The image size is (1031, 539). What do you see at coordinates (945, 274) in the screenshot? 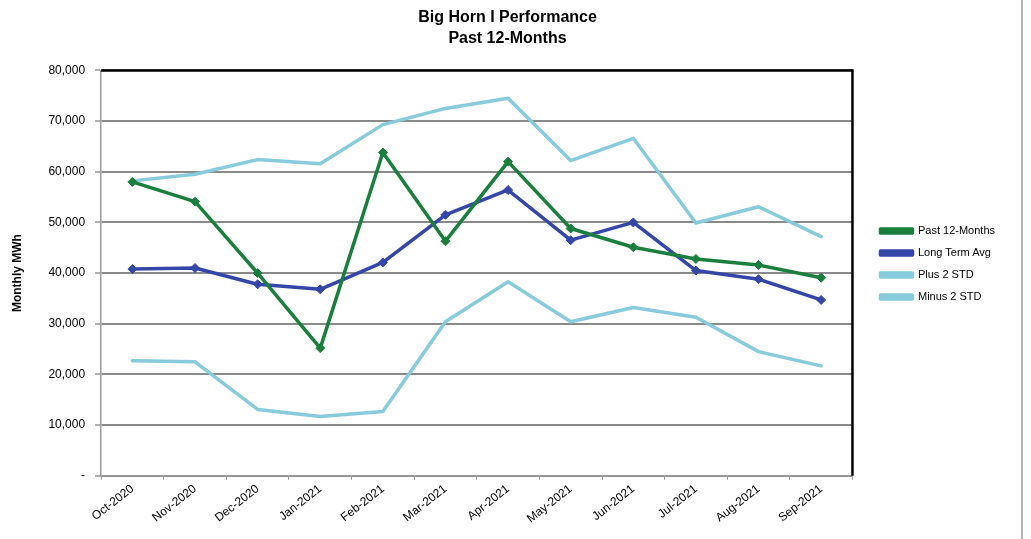
I see `legend-label: Plus 2 STD` at bounding box center [945, 274].